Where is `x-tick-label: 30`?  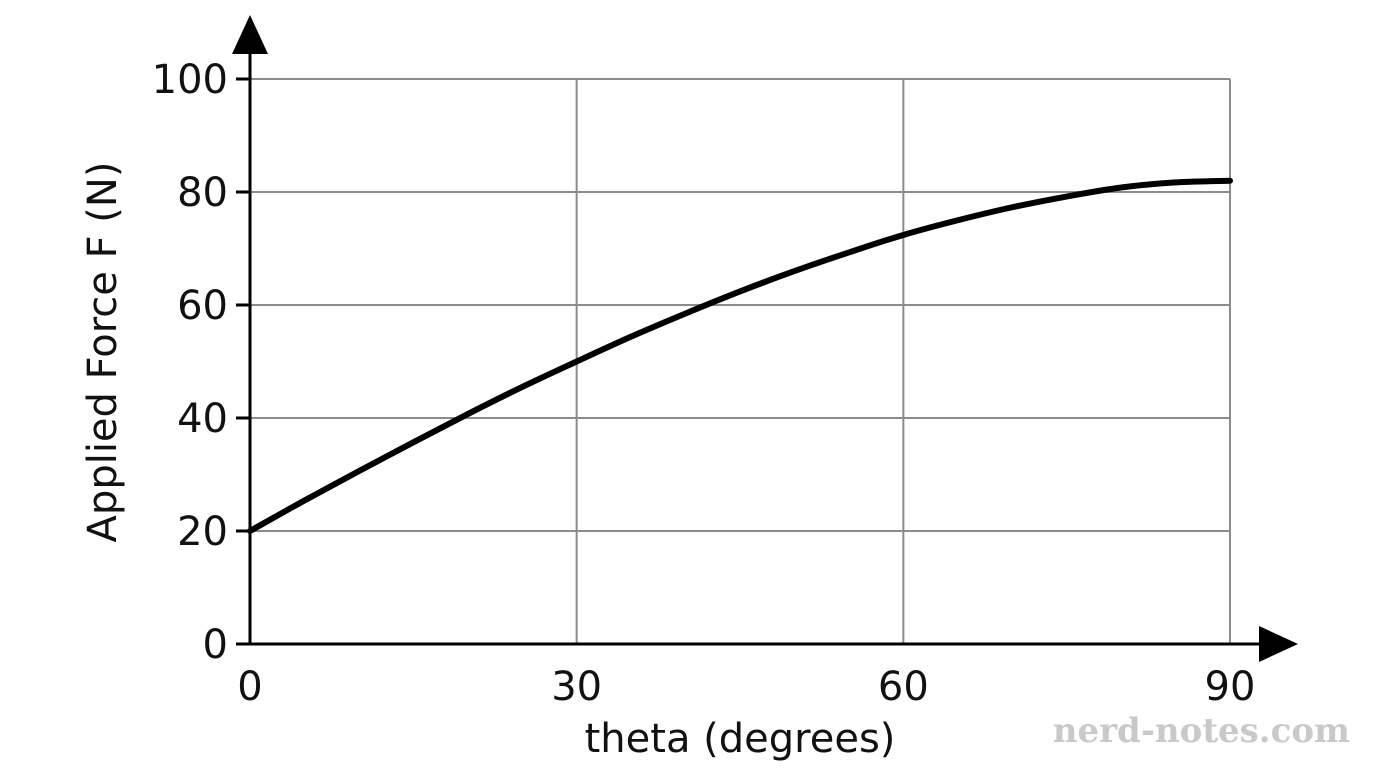 x-tick-label: 30 is located at coordinates (576, 687).